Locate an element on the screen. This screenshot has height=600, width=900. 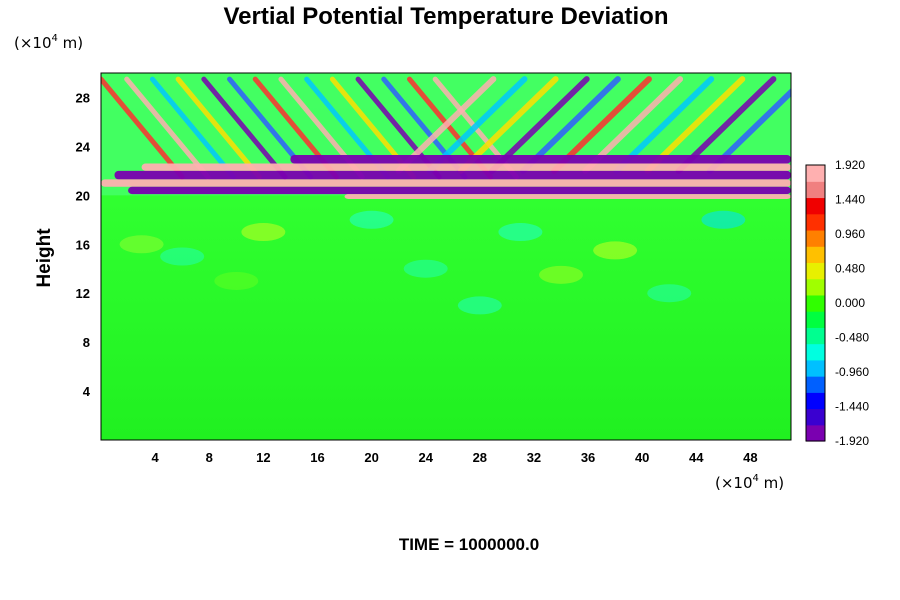
x-tick-label: 16 is located at coordinates (317, 457).